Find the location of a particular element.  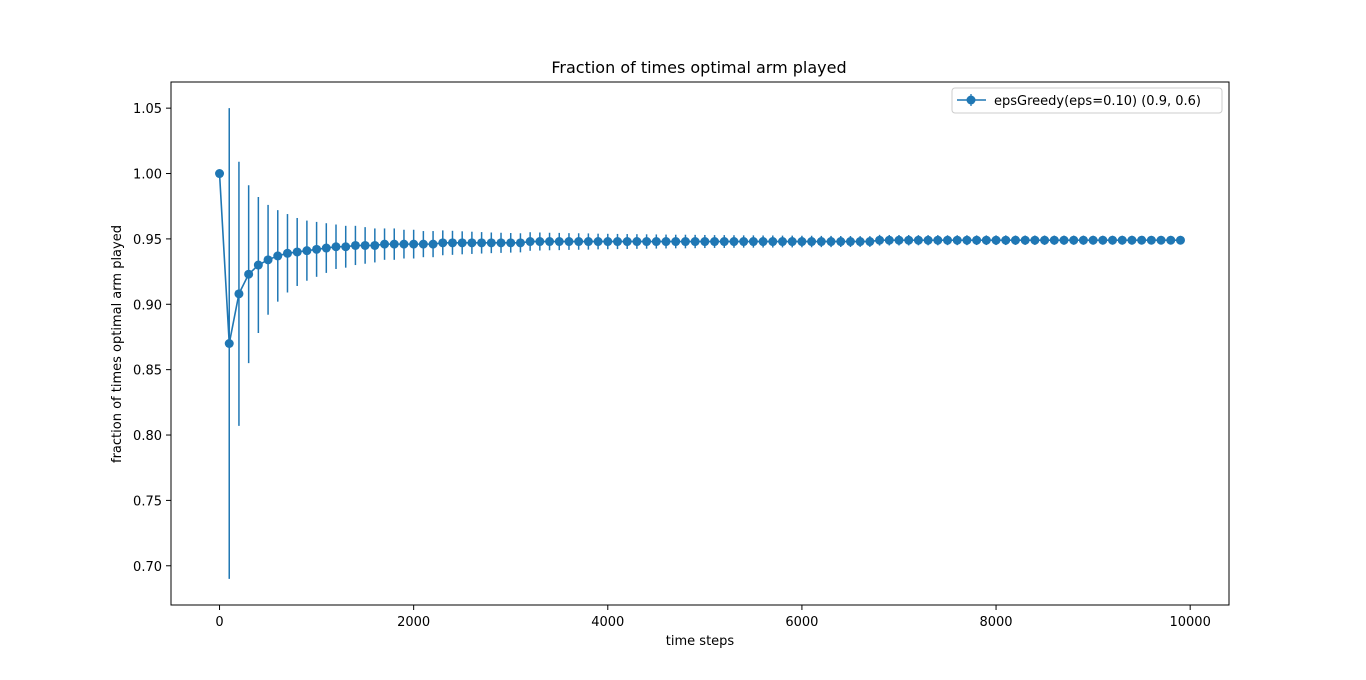

x-tick-label: 8000 is located at coordinates (995, 622).